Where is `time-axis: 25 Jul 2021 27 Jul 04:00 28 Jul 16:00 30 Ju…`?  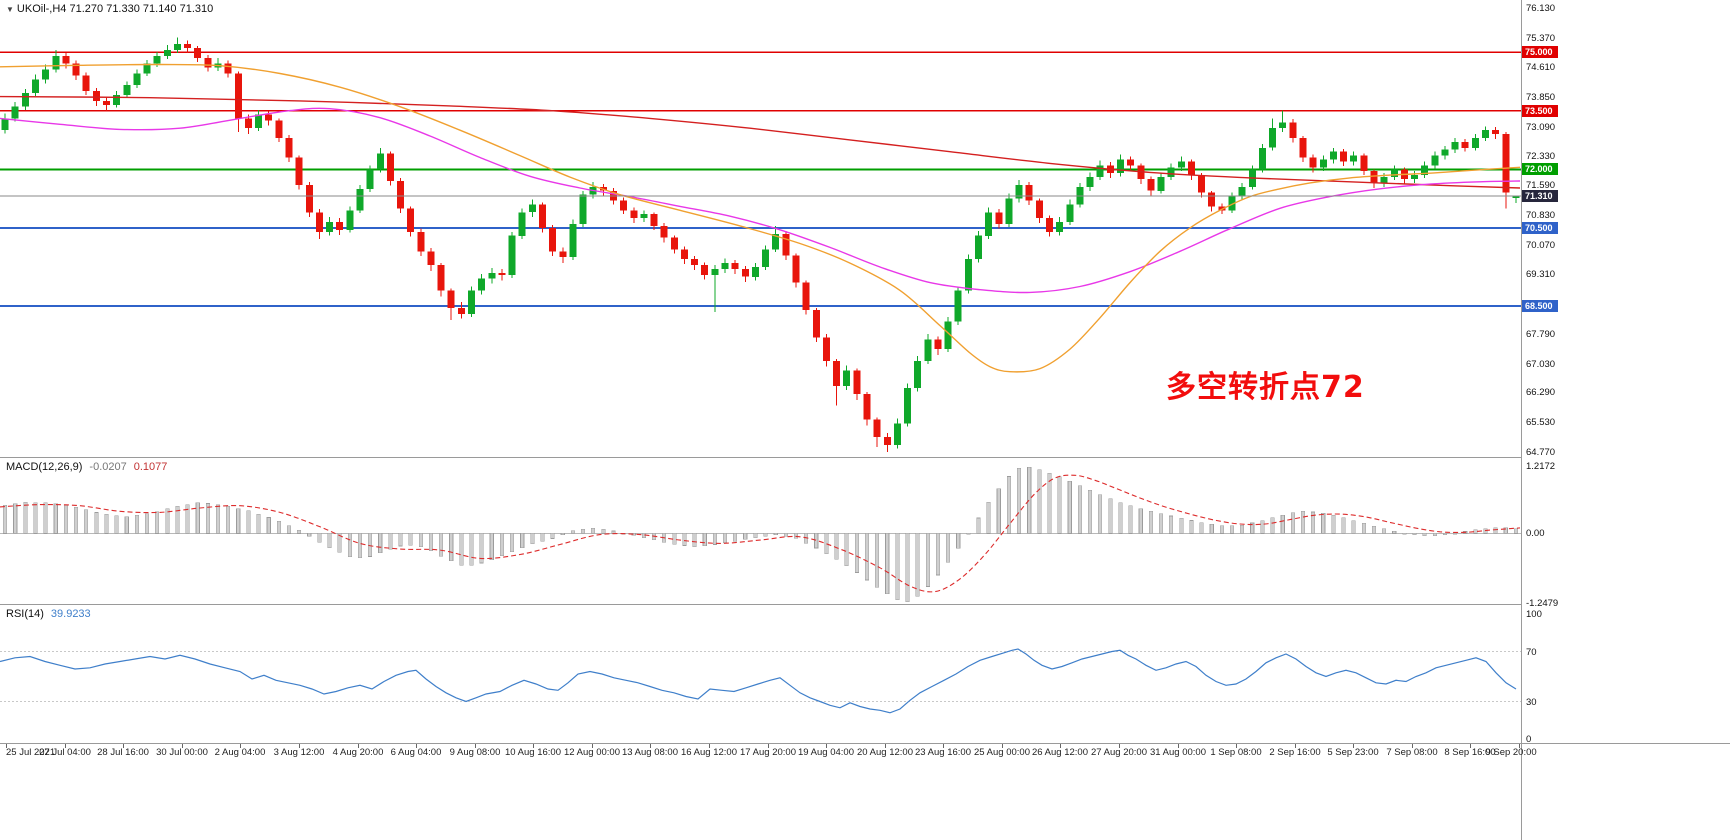 time-axis: 25 Jul 2021 27 Jul 04:00 28 Jul 16:00 30 Ju… is located at coordinates (865, 753).